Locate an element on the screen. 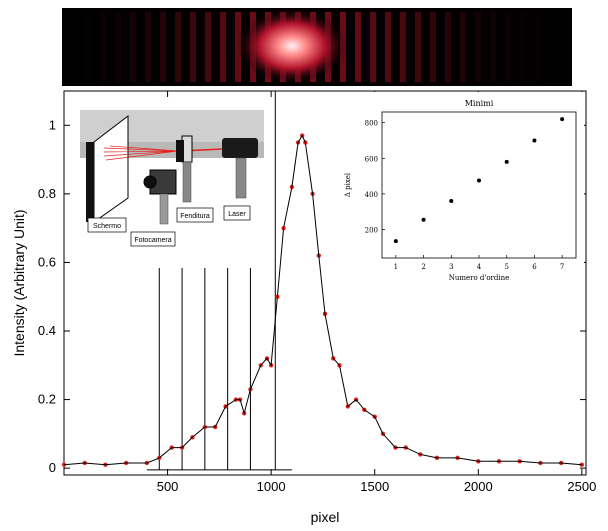  inset-x-tick-label: 1 is located at coordinates (396, 267).